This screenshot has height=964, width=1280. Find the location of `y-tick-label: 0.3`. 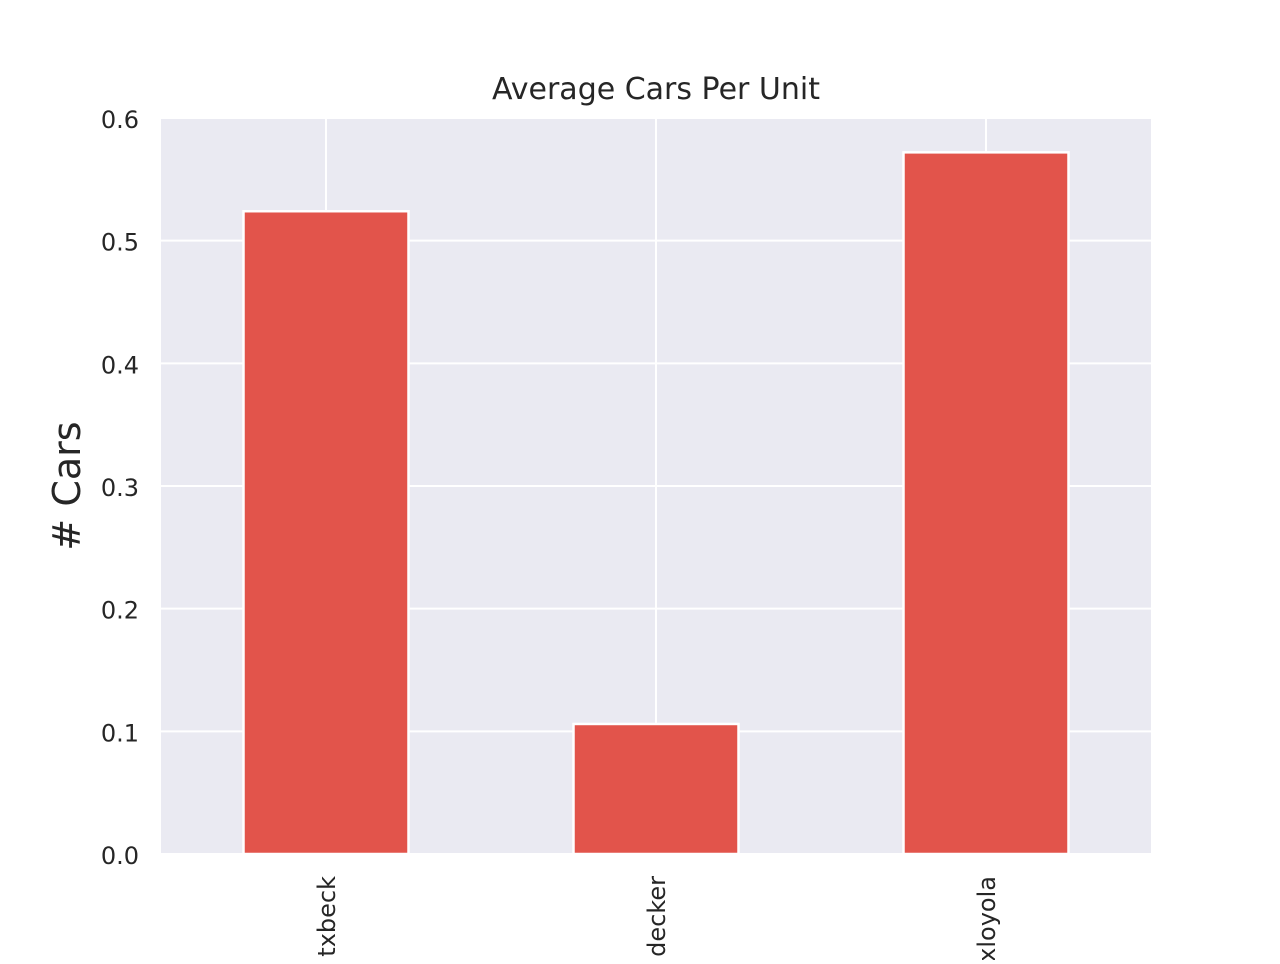

y-tick-label: 0.3 is located at coordinates (120, 488).